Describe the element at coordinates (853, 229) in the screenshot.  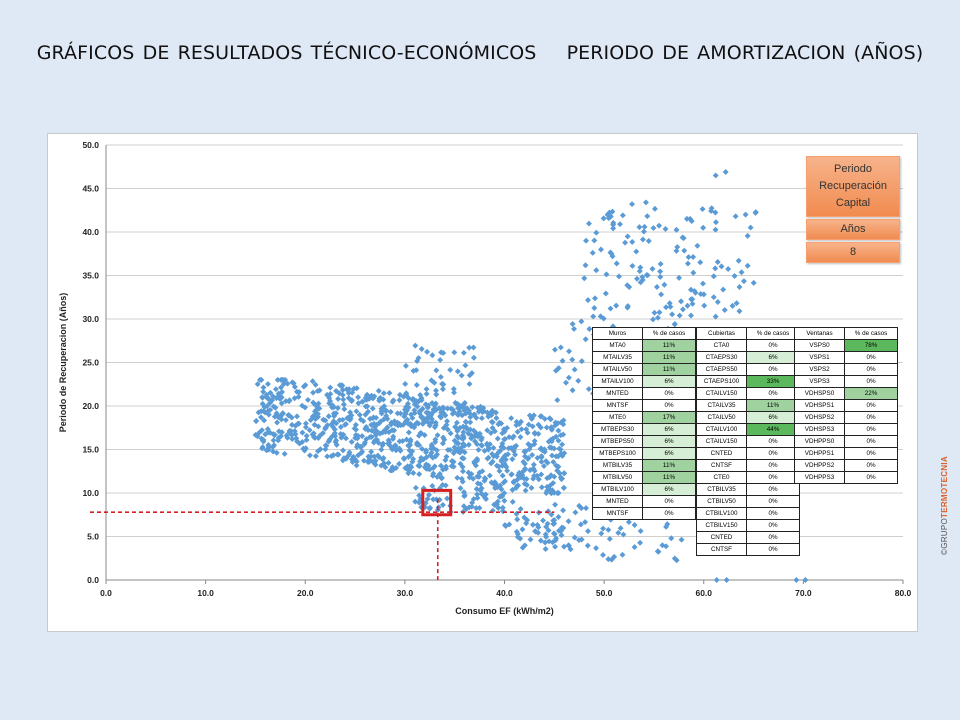
I see `legend-unit: Años` at that location.